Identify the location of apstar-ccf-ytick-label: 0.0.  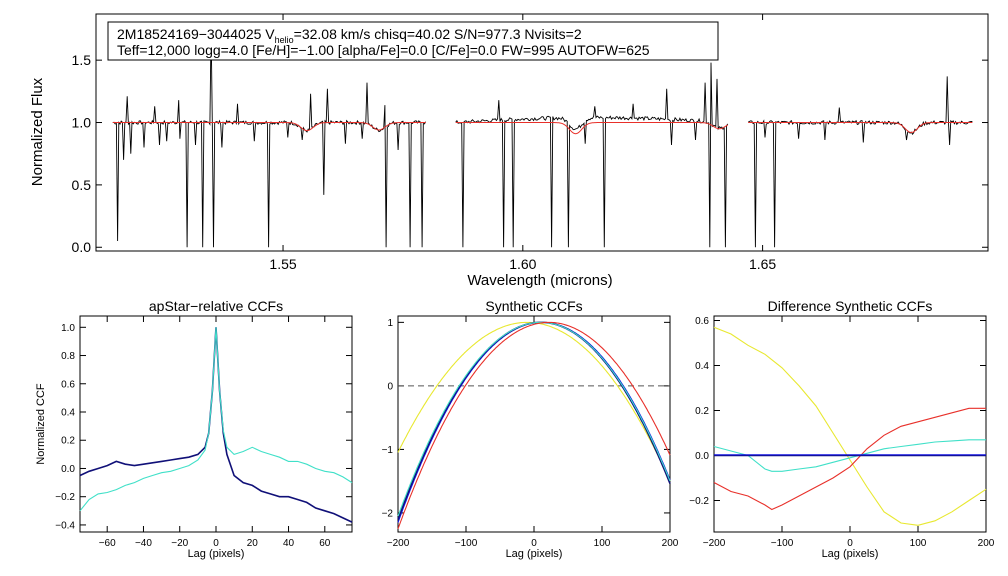
(68, 469).